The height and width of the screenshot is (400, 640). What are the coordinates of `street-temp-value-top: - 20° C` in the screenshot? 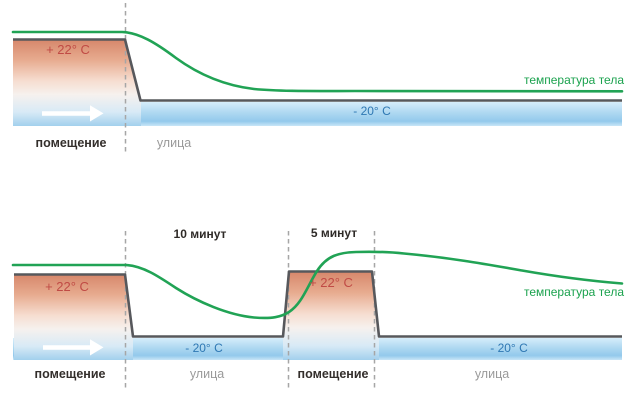 It's located at (372, 111).